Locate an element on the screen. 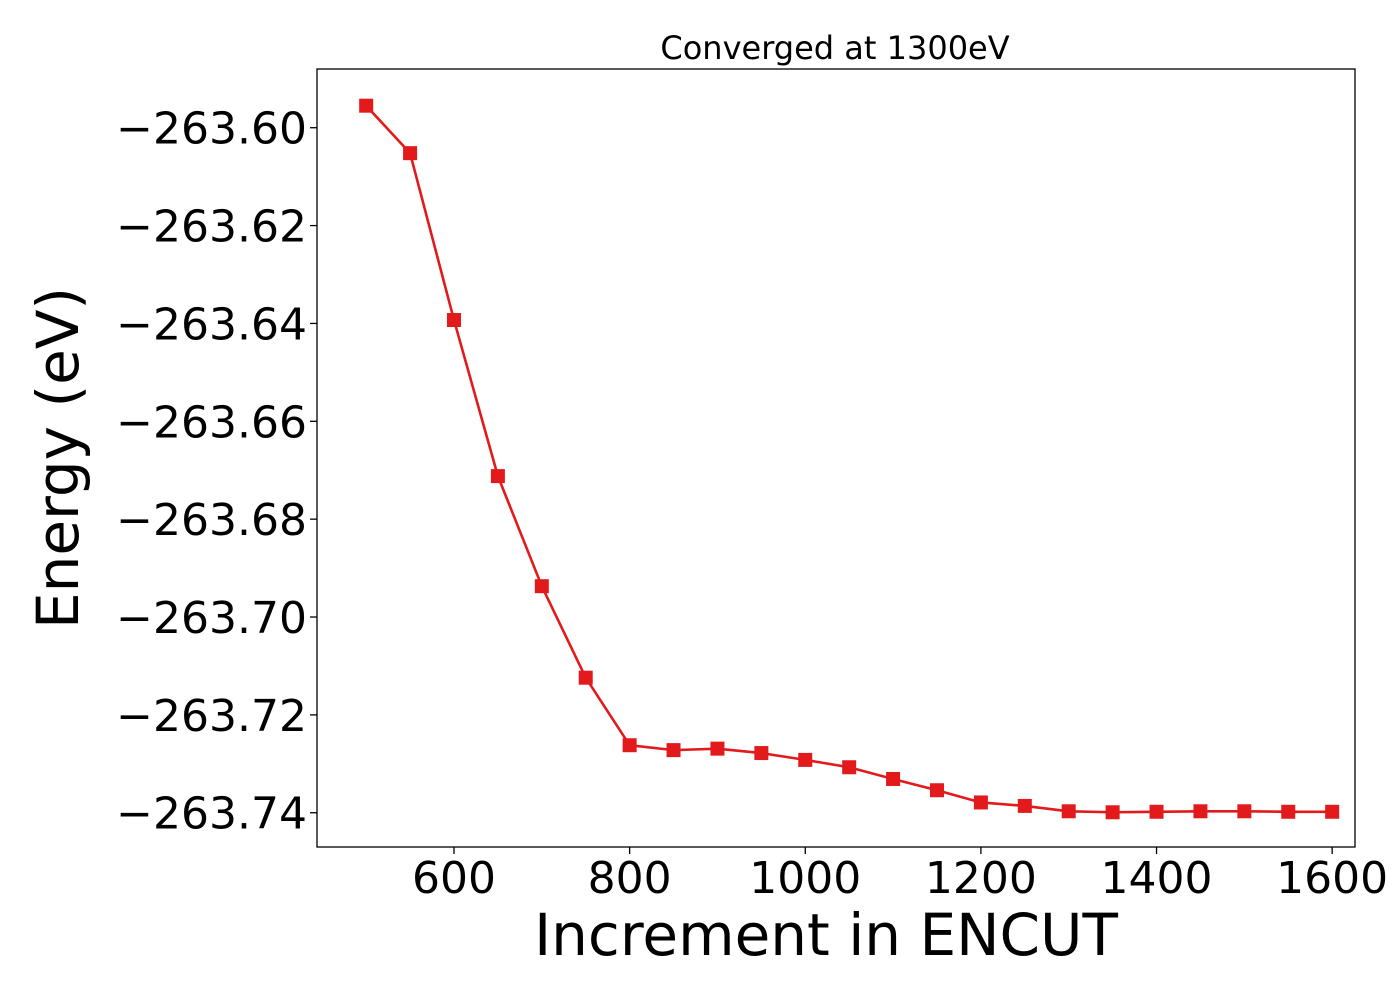 This screenshot has height=1000, width=1400. x-tick-label: 800 is located at coordinates (630, 878).